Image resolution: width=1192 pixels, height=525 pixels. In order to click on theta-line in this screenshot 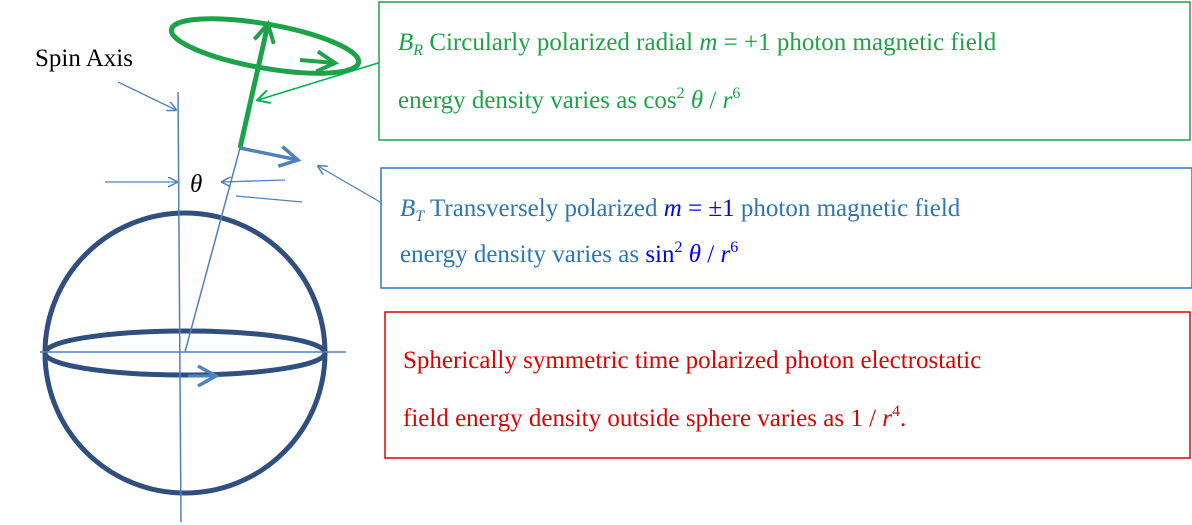, I will do `click(269, 199)`.